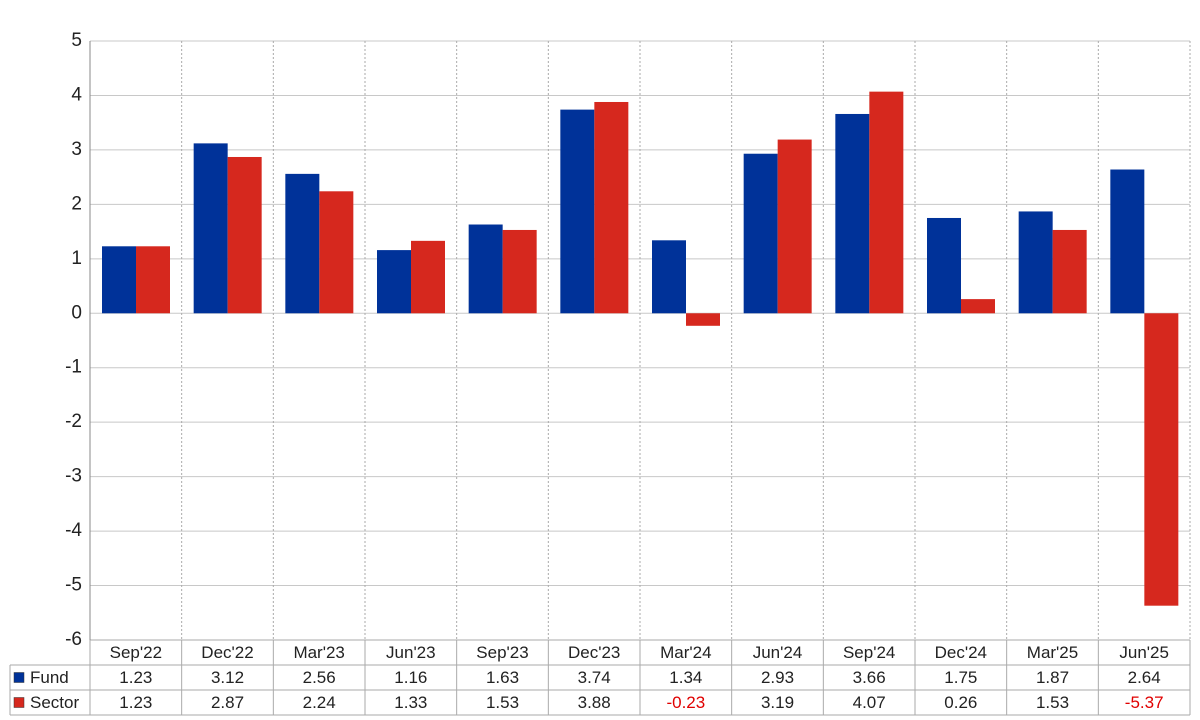 The width and height of the screenshot is (1200, 720). What do you see at coordinates (778, 652) in the screenshot?
I see `x-tick-label: Jun'24` at bounding box center [778, 652].